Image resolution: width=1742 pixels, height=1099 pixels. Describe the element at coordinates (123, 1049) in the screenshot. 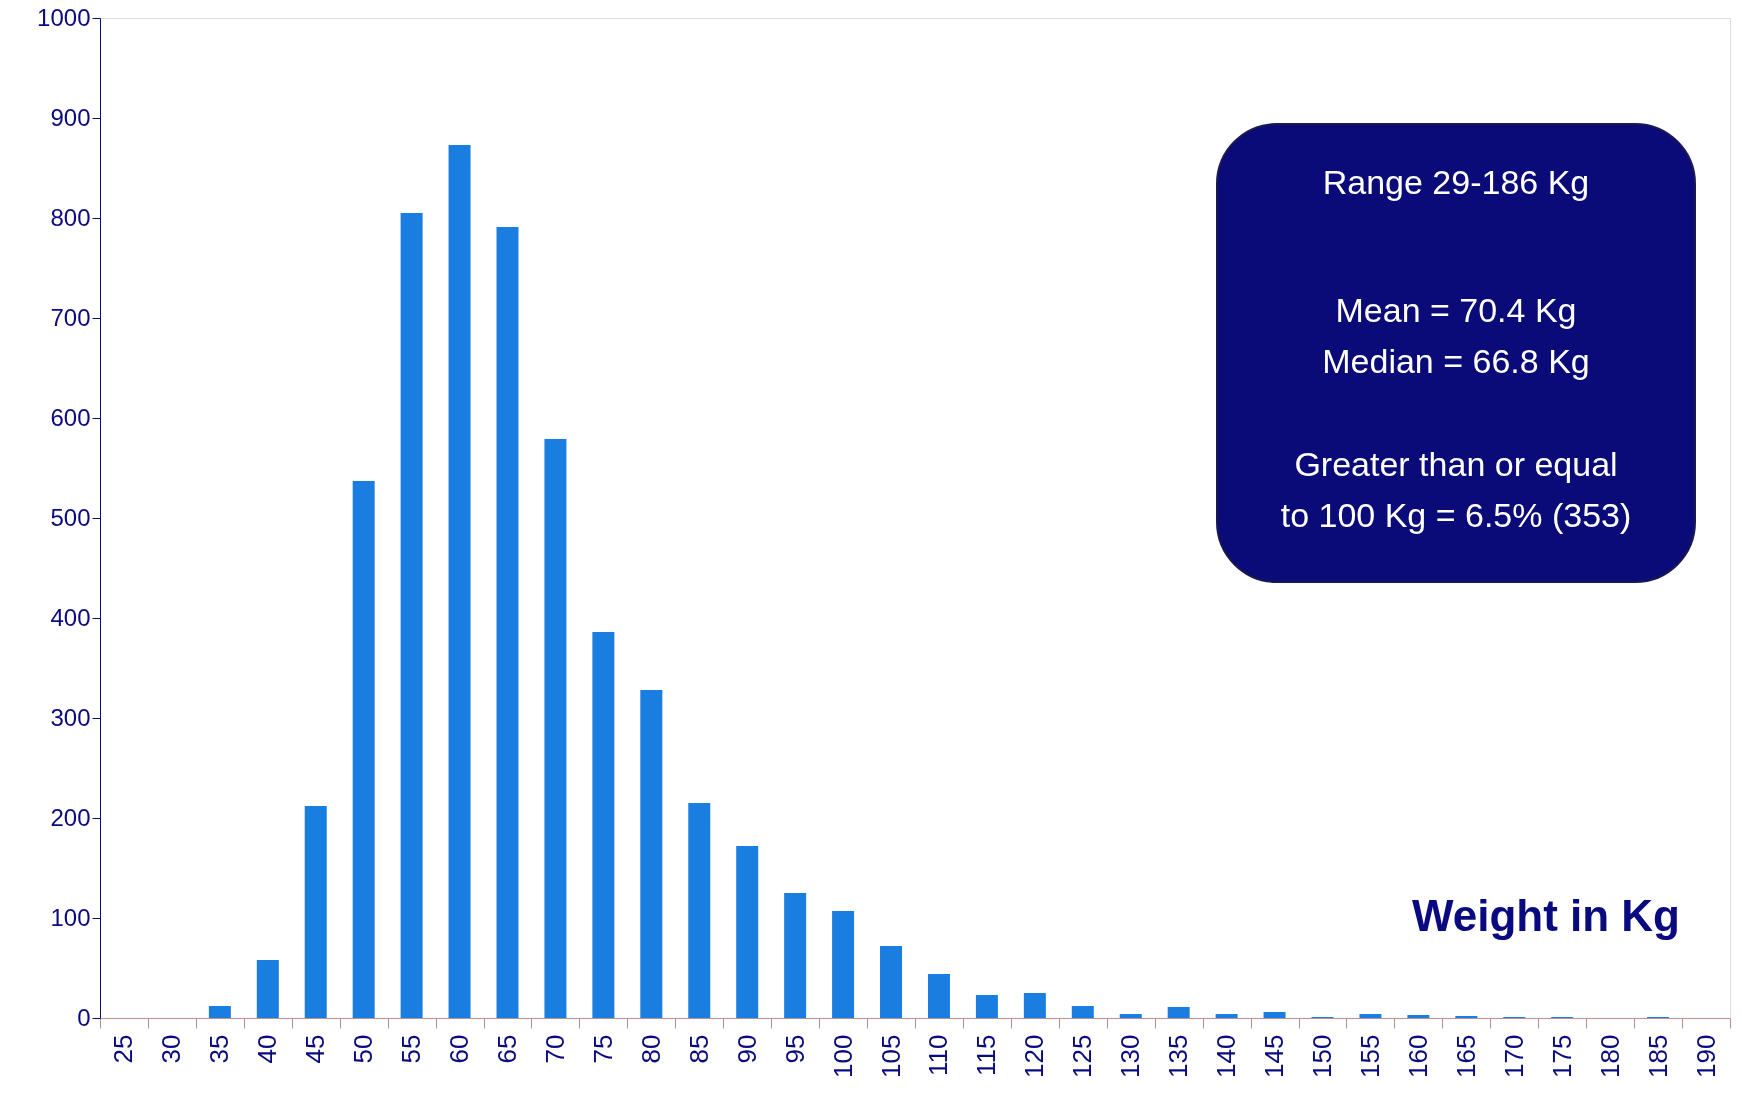

I see `x-tick-label: 25` at that location.